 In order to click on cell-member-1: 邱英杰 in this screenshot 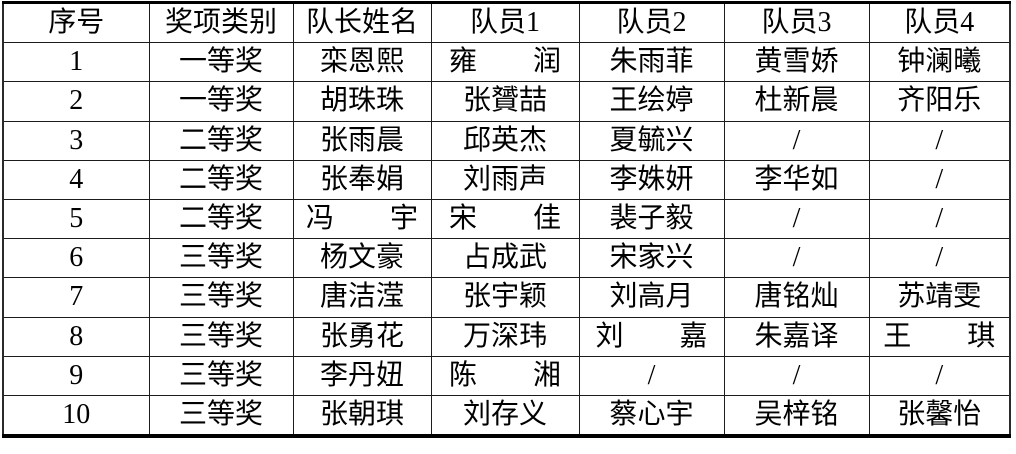, I will do `click(505, 140)`.